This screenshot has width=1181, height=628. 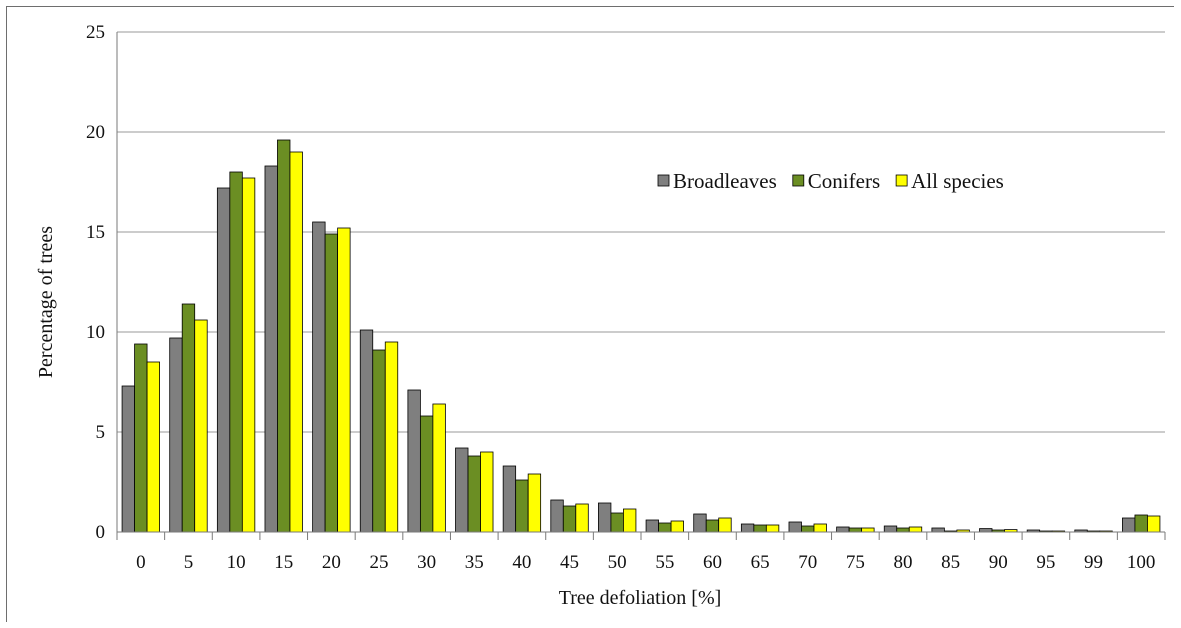 What do you see at coordinates (1093, 562) in the screenshot?
I see `x-tick-label: 99` at bounding box center [1093, 562].